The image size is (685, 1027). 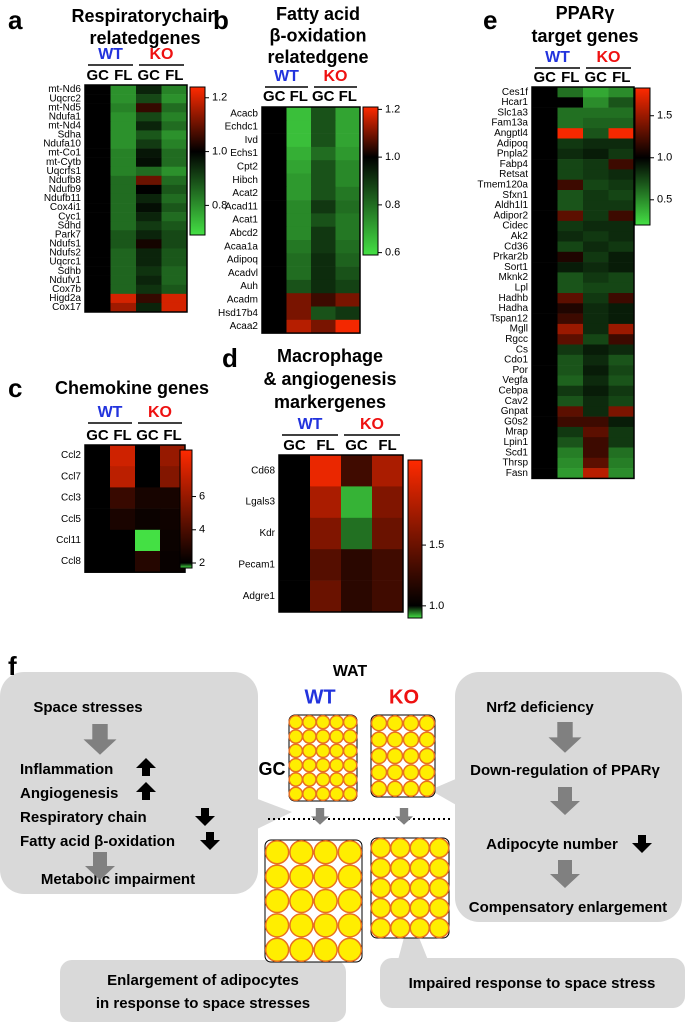 I want to click on row-label: Cs, so click(x=522, y=349).